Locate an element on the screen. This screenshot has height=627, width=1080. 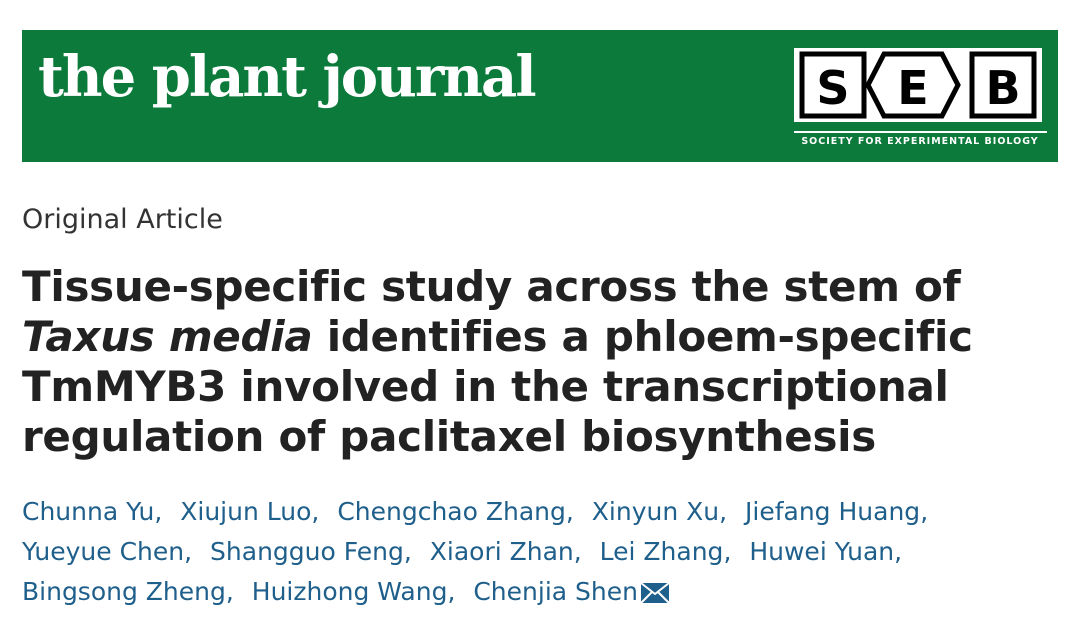
society-logo: S E B SOCIETY FOR EXPERIMENTAL BIOLOGY is located at coordinates (920, 97).